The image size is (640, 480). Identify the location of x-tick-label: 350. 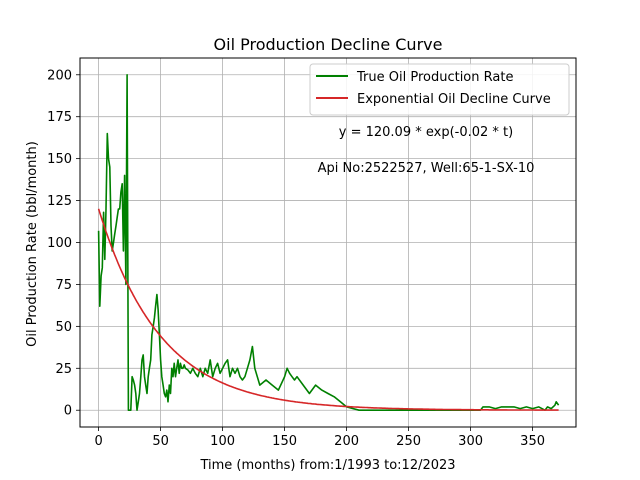
(532, 441).